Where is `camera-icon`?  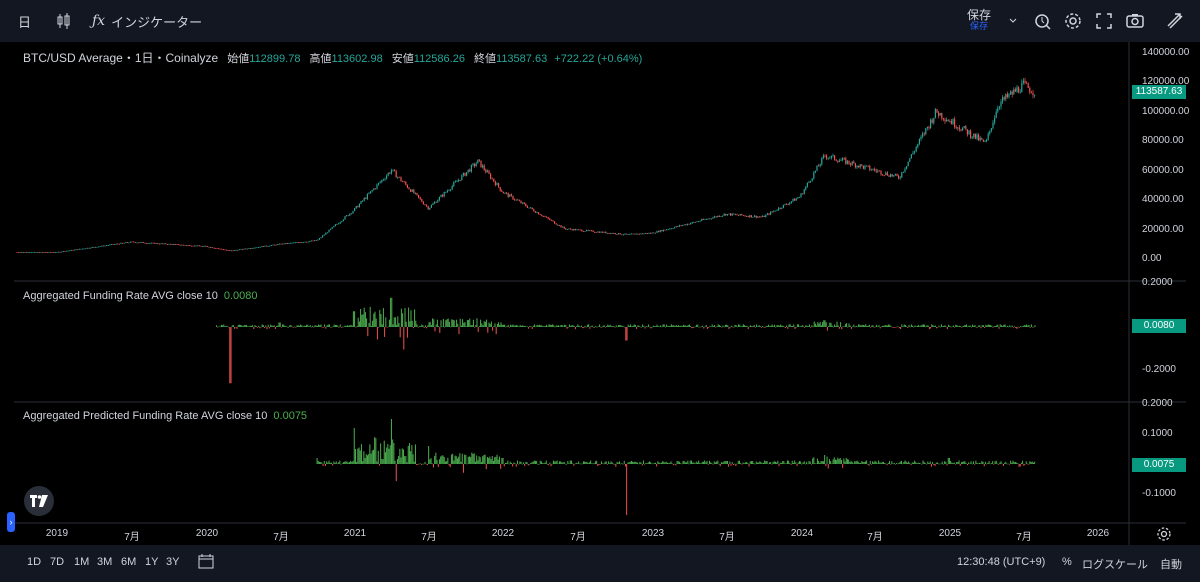
camera-icon is located at coordinates (1135, 21).